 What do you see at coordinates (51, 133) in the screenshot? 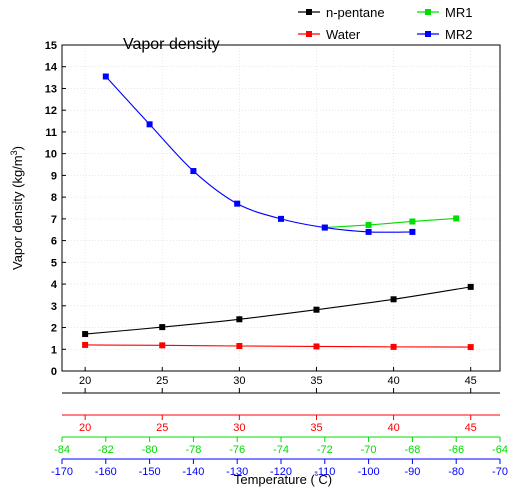
I see `y-tick-label: 11` at bounding box center [51, 133].